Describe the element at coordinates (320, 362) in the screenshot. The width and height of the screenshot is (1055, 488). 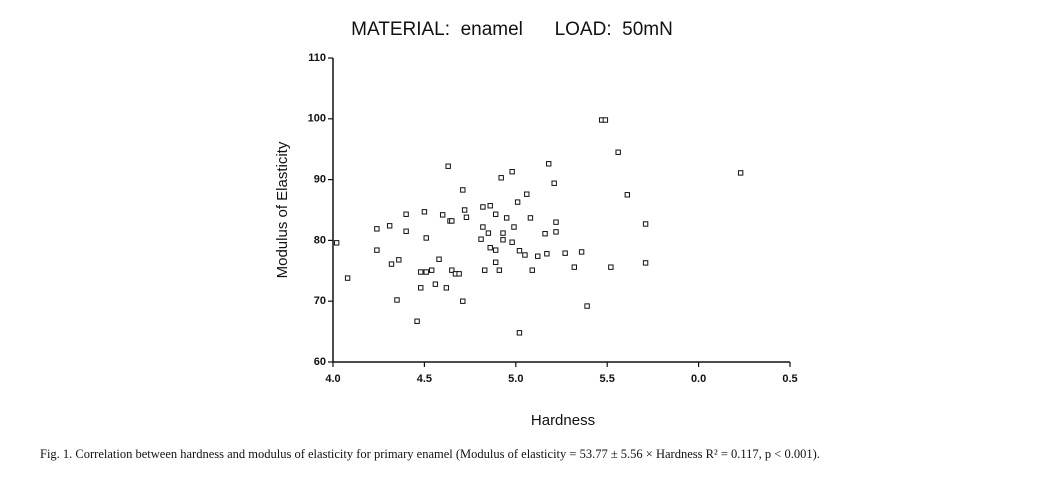
I see `y-tick-label: 60` at that location.